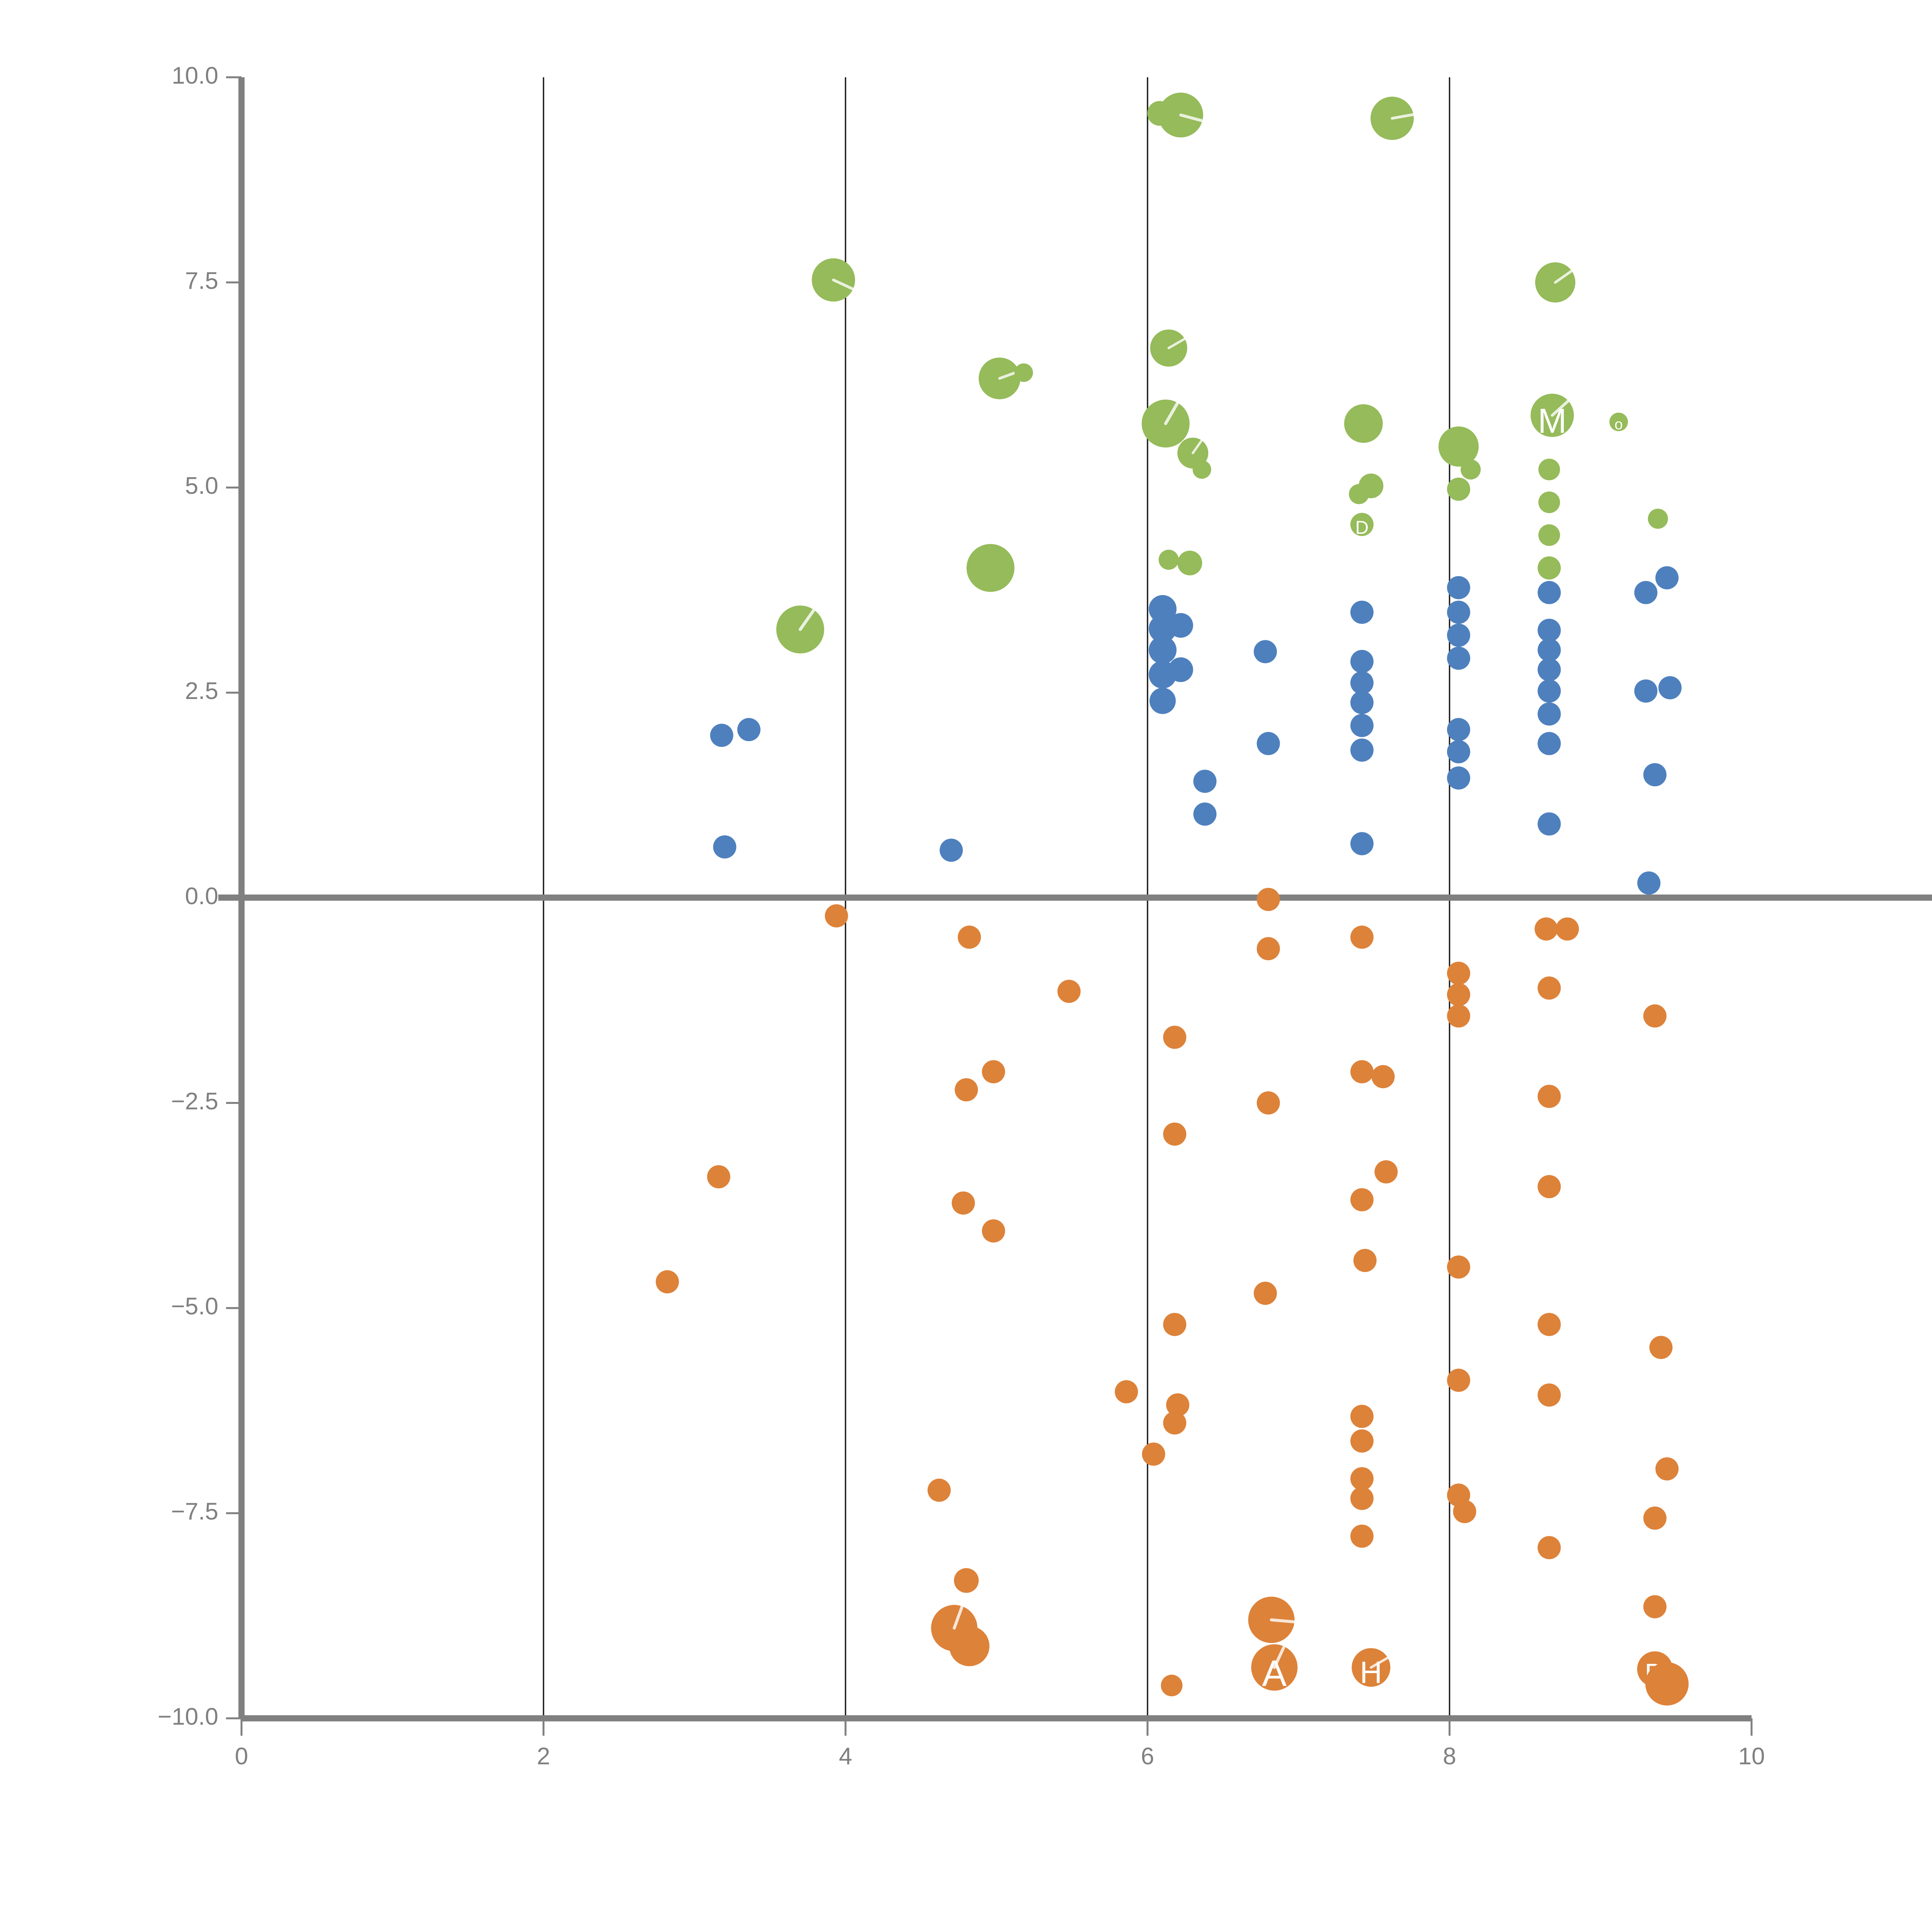  I want to click on data-point: o, so click(1618, 422).